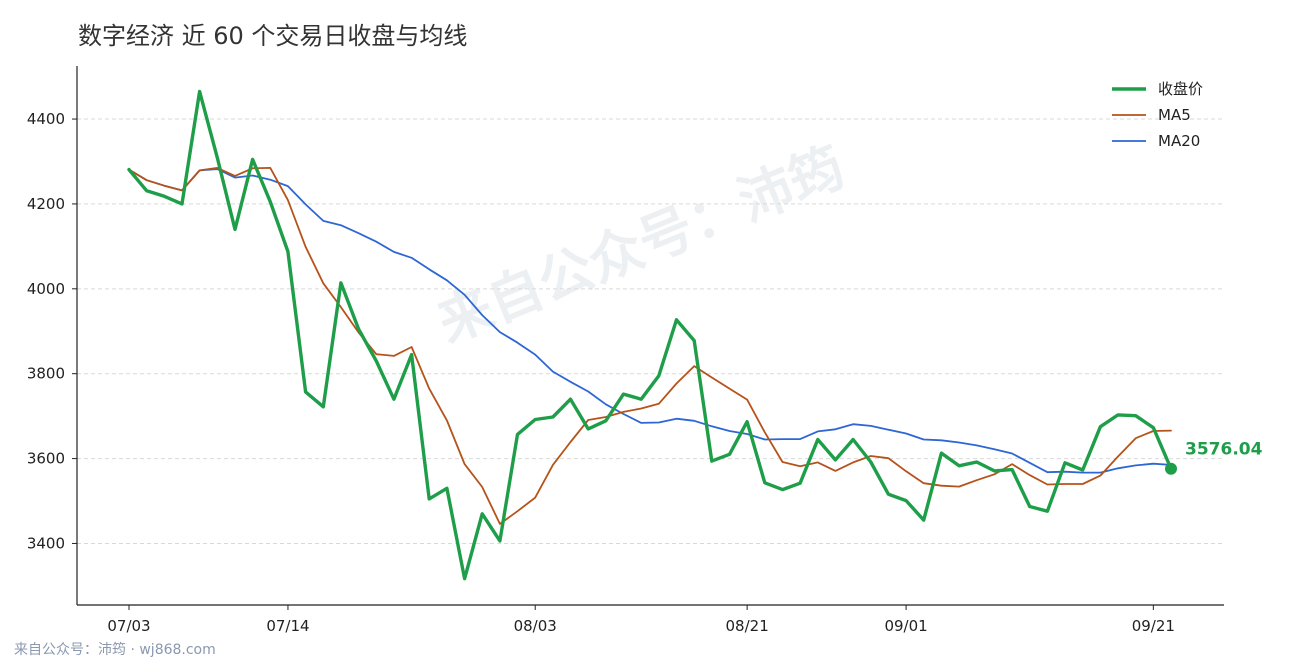 The height and width of the screenshot is (660, 1290). Describe the element at coordinates (641, 245) in the screenshot. I see `watermark-text: 来自公众号：沛筠` at that location.